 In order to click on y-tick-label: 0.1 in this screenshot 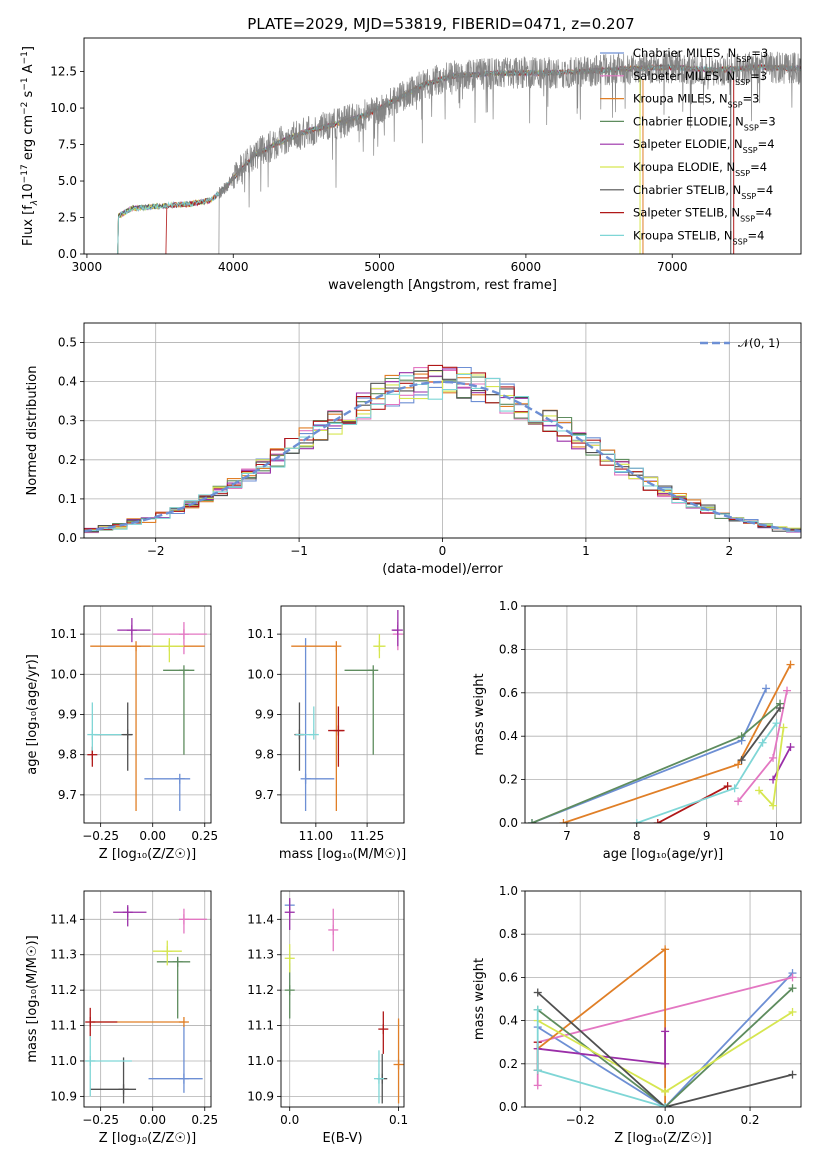, I will do `click(67, 499)`.